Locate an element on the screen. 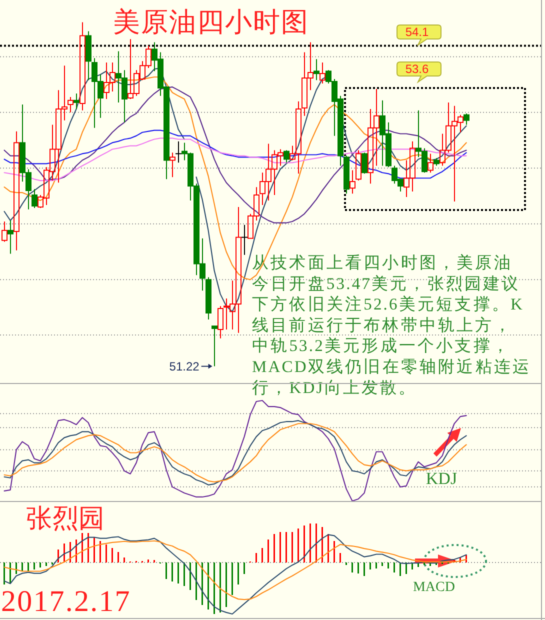 The width and height of the screenshot is (545, 620). annotation: 51.22 is located at coordinates (184, 366).